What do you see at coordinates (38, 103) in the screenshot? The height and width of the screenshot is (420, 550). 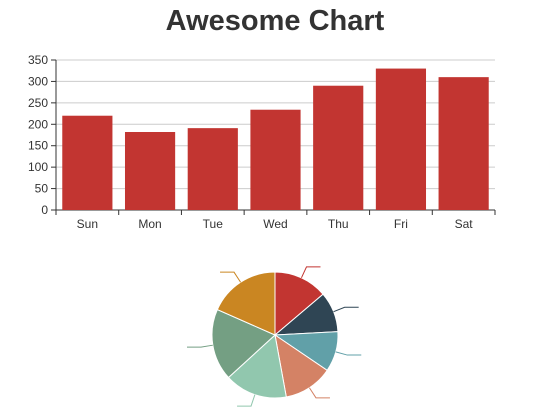 I see `y-tick-label: 250` at bounding box center [38, 103].